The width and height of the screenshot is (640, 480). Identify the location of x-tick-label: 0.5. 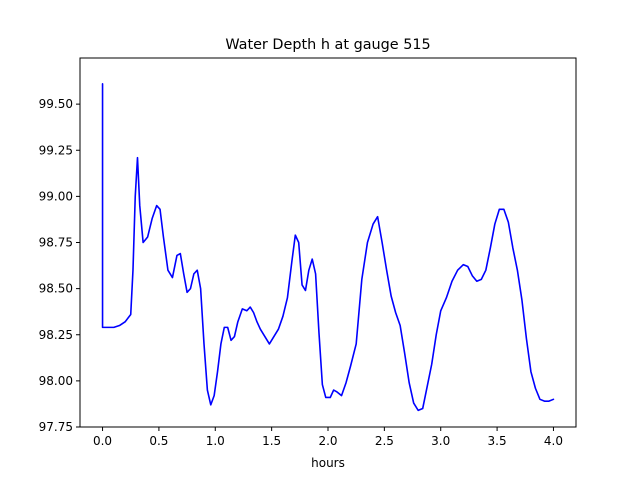
(158, 441).